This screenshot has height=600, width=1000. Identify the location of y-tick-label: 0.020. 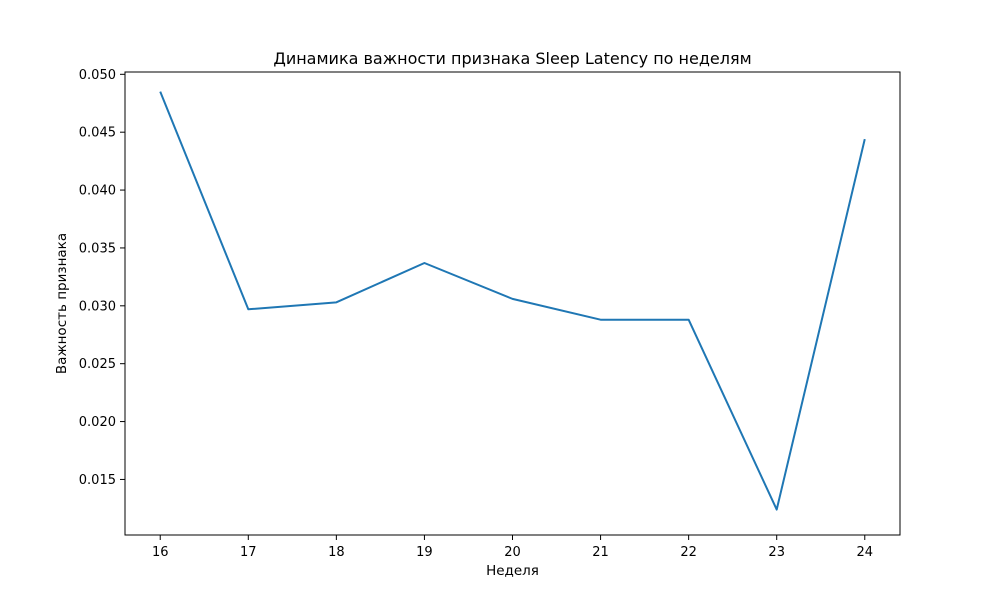
(97, 422).